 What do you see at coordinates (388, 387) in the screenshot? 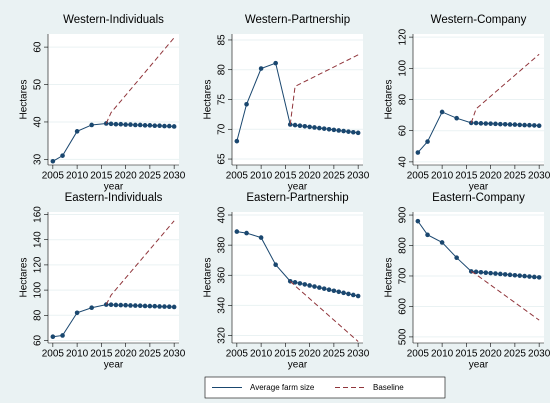
I see `legend-label: Baseline` at bounding box center [388, 387].